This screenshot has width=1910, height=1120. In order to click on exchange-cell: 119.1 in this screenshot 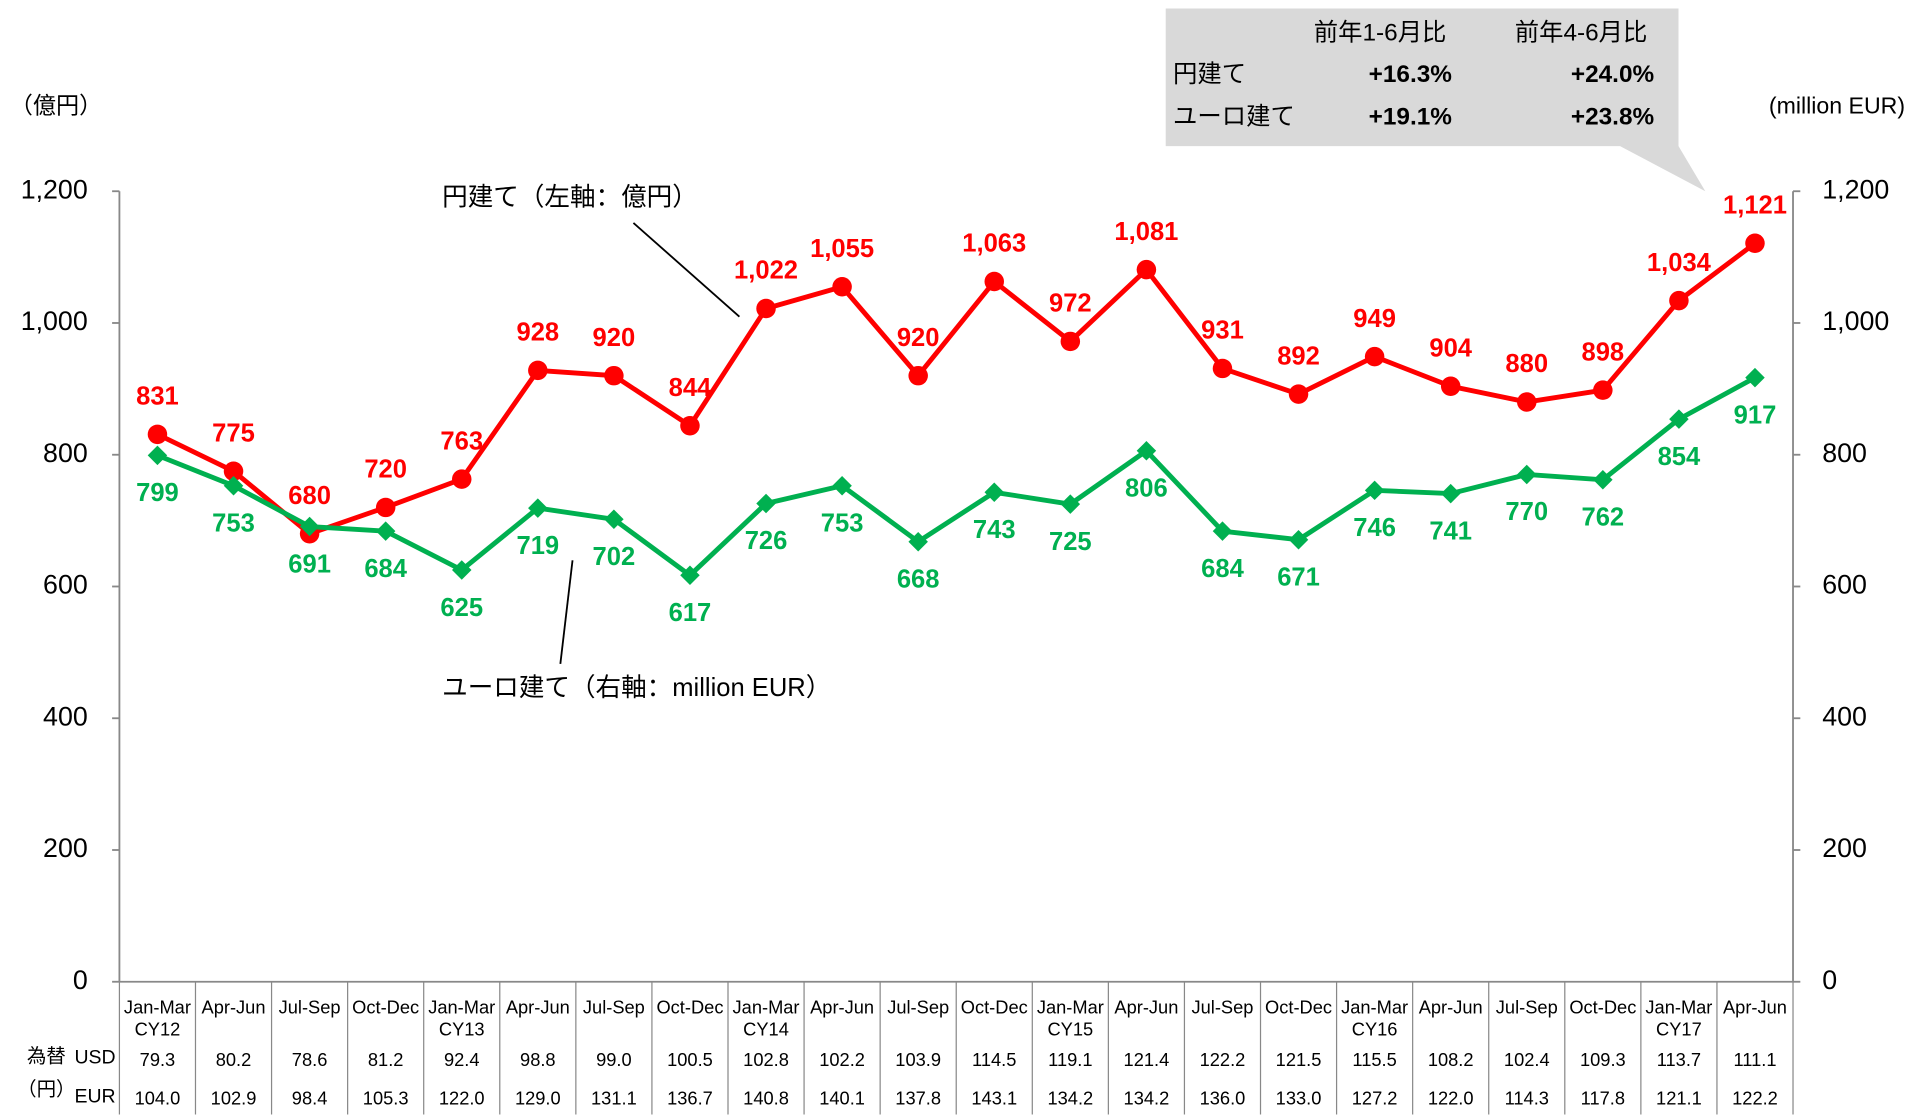, I will do `click(1070, 1059)`.